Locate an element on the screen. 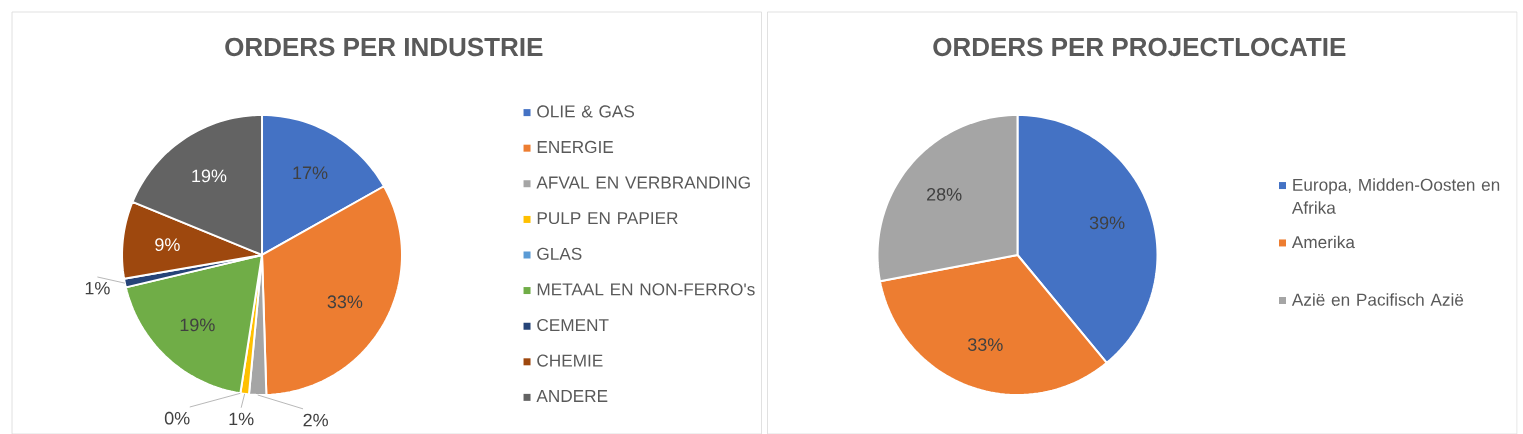 This screenshot has height=434, width=1523. data-label: 9% is located at coordinates (167, 245).